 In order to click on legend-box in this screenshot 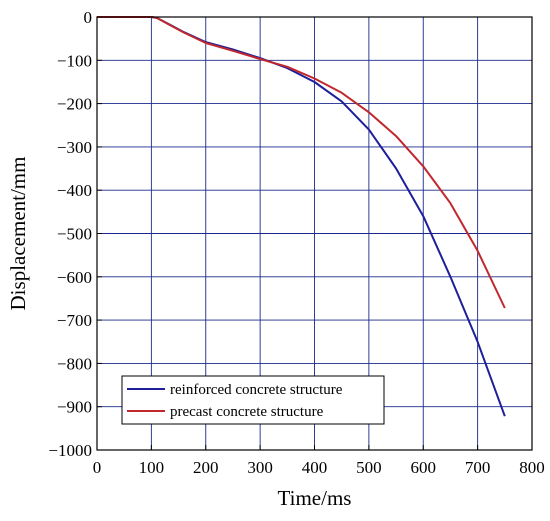, I will do `click(253, 400)`.